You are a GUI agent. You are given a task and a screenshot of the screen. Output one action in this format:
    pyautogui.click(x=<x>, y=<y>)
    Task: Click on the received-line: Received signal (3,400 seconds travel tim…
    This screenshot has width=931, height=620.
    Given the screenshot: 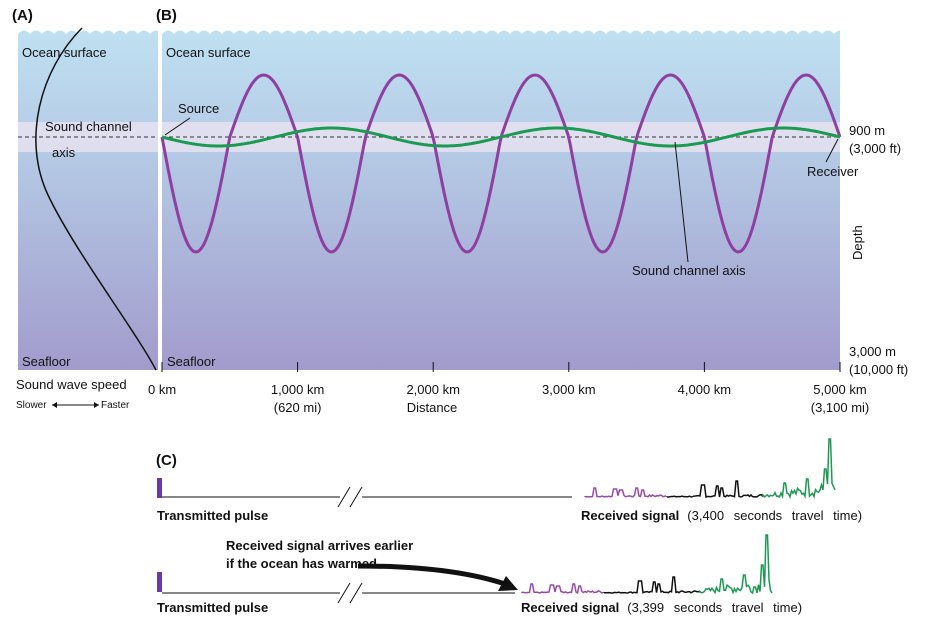 What is the action you would take?
    pyautogui.click(x=721, y=515)
    